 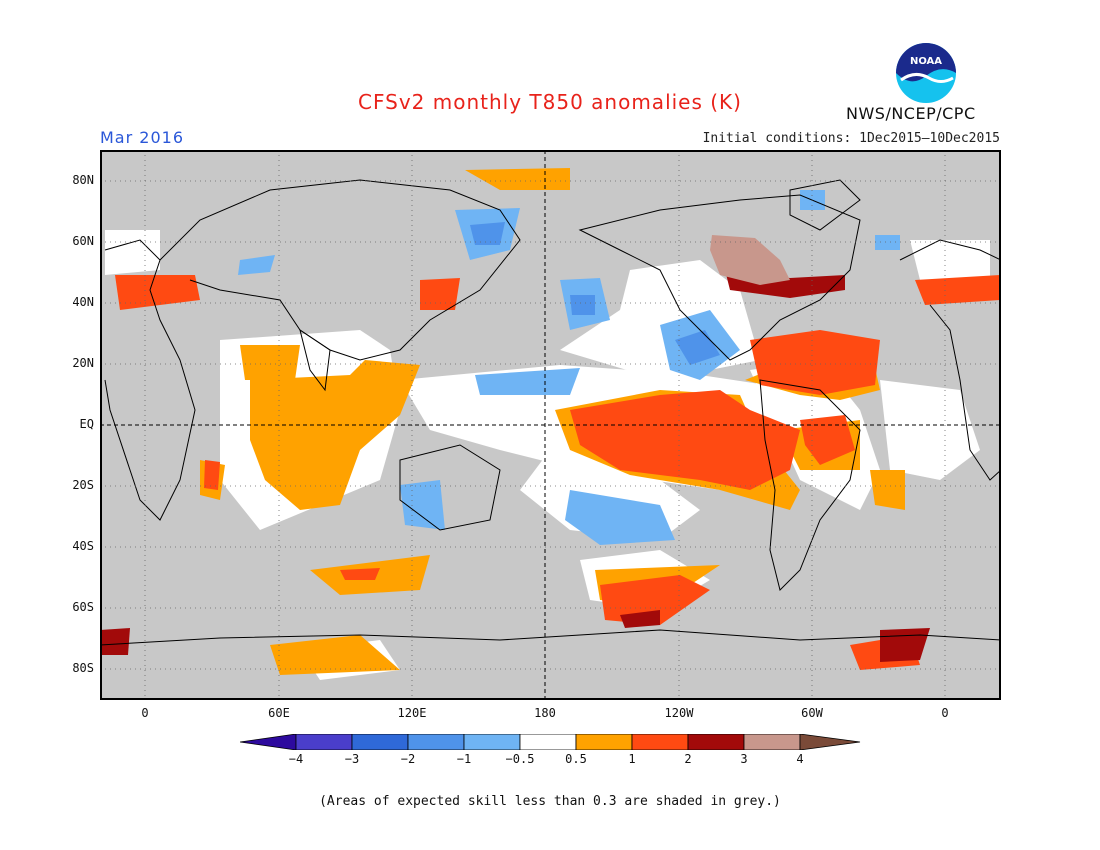 I want to click on legend-tick: 4, so click(x=800, y=759).